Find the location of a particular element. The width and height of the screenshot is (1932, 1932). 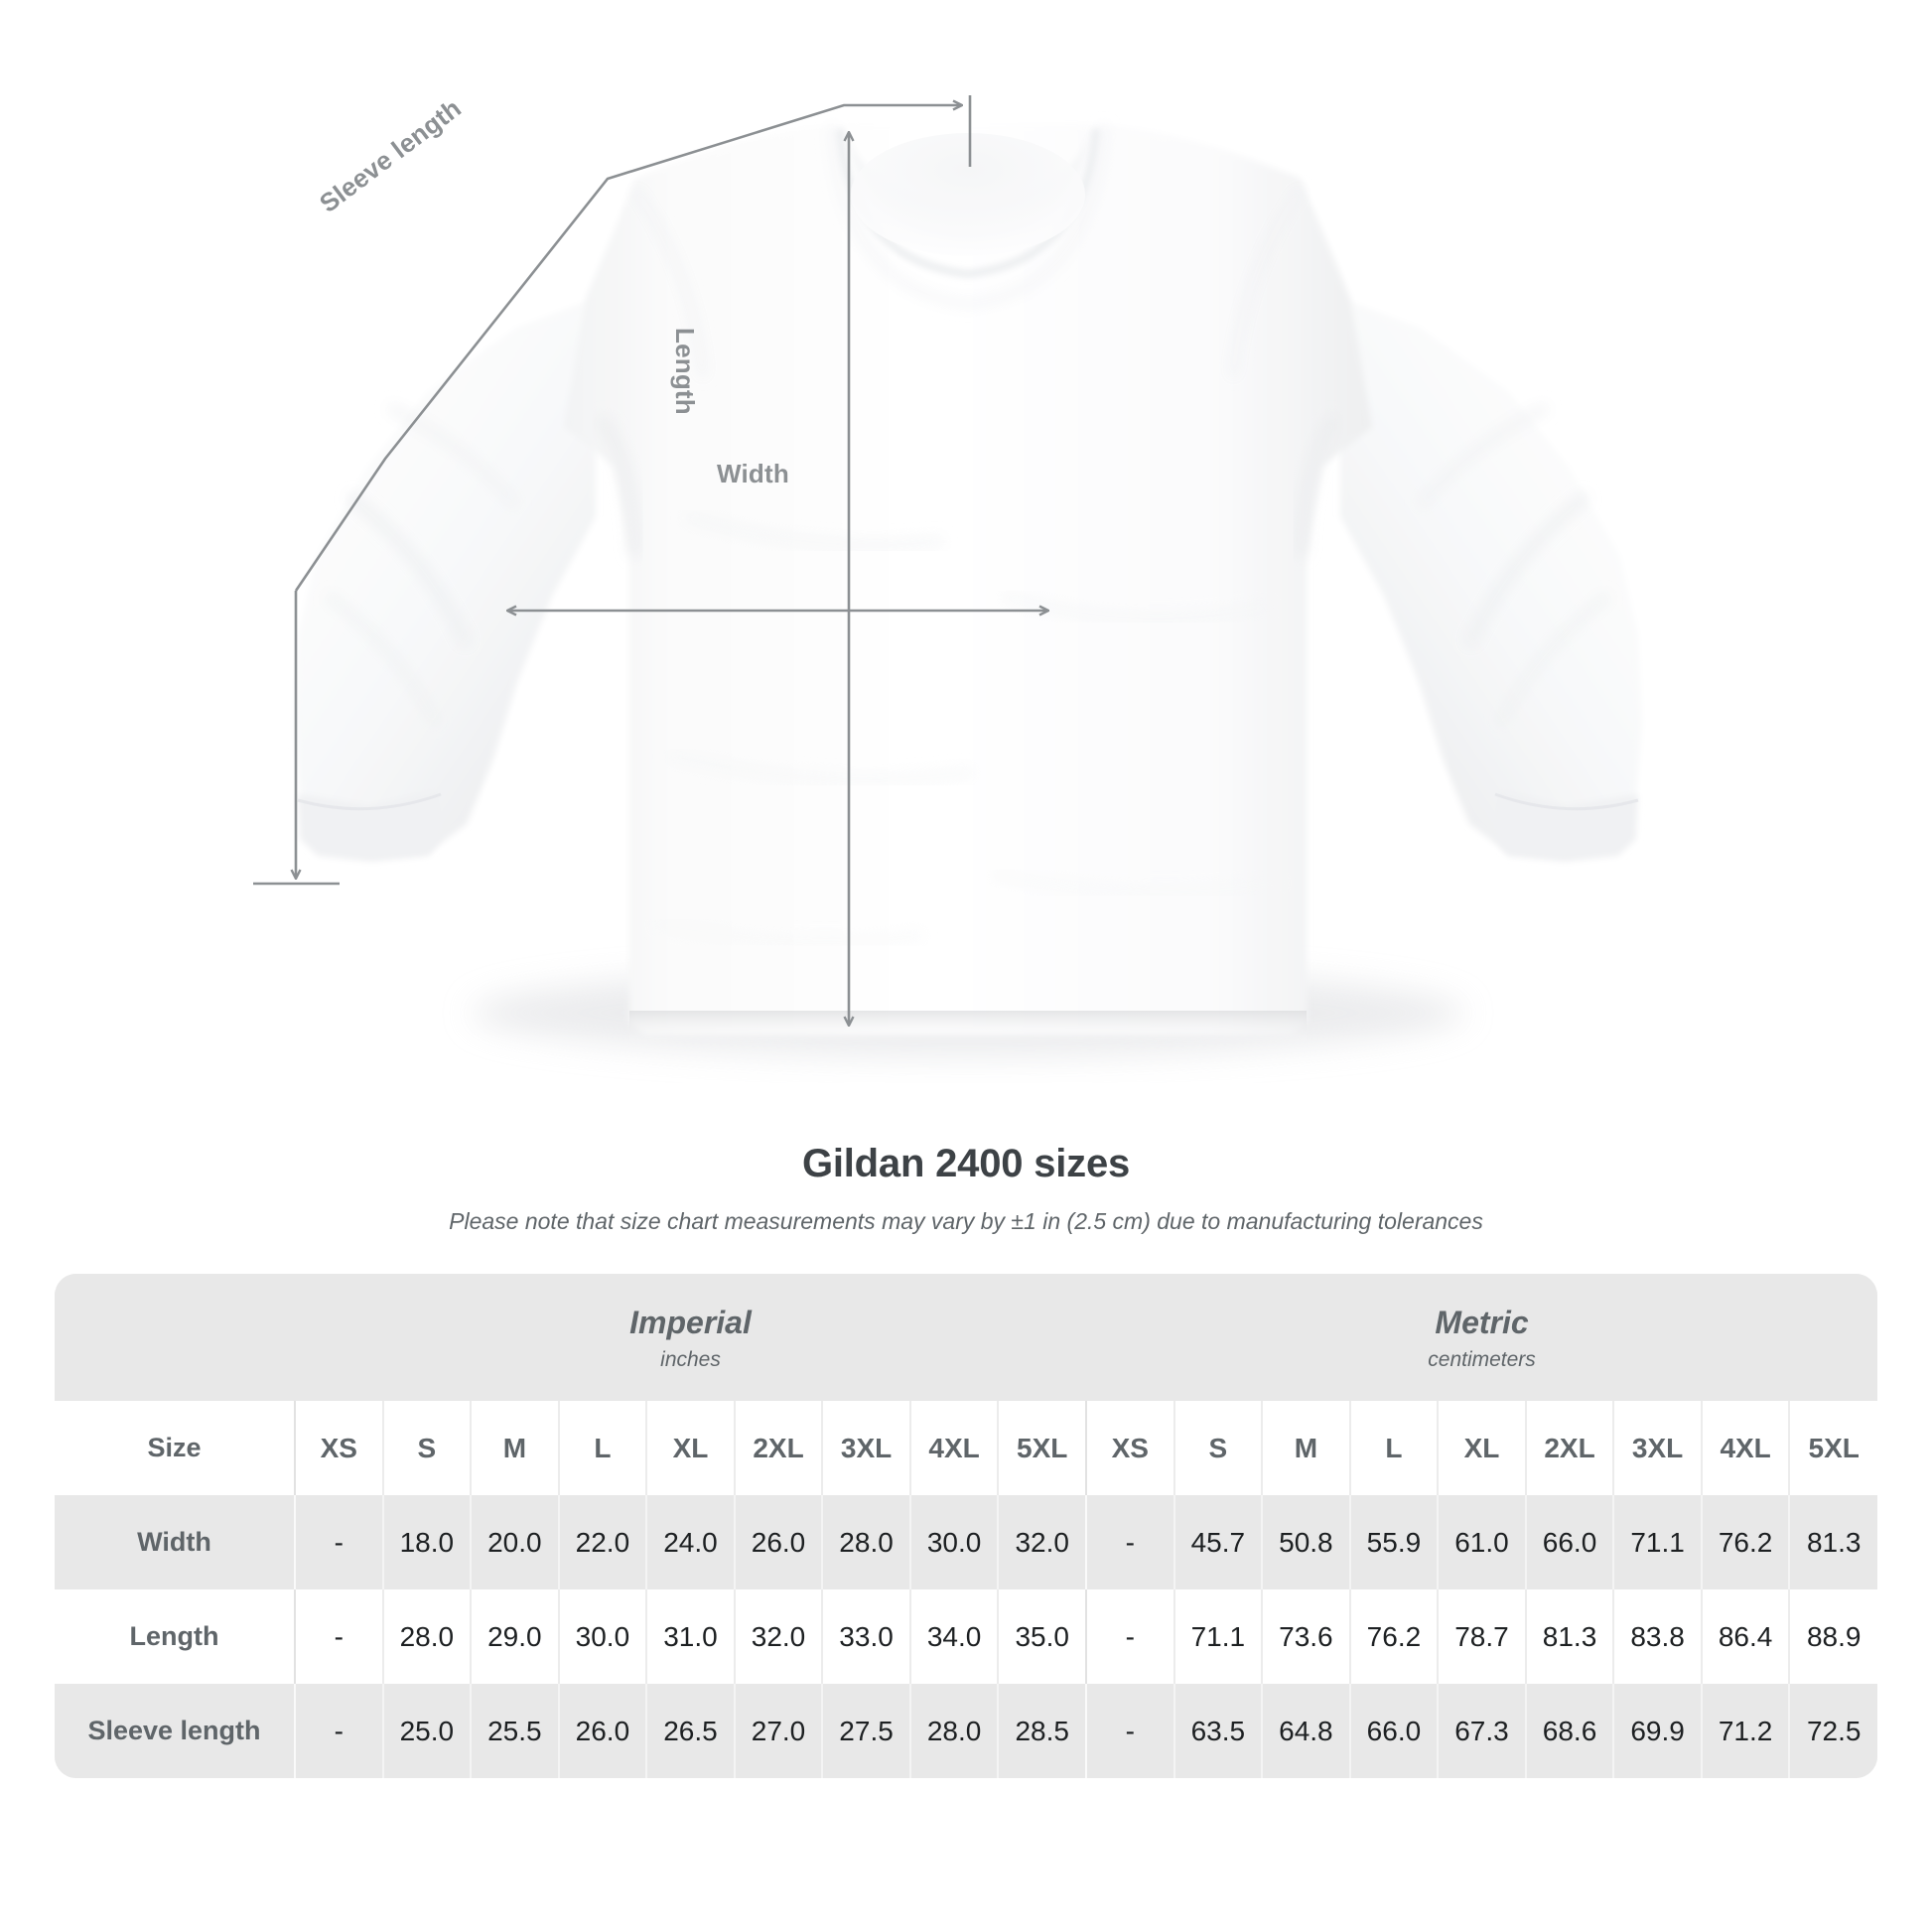

cell-length-metric-xl: 78.7 is located at coordinates (1481, 1637).